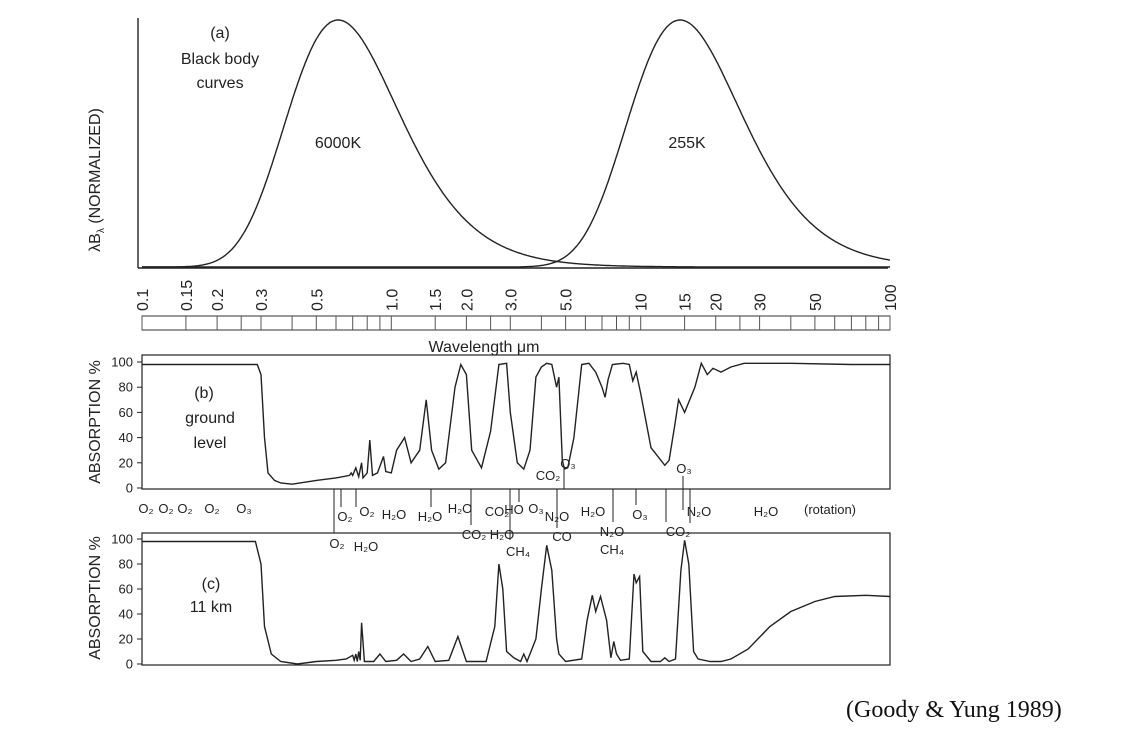  What do you see at coordinates (467, 300) in the screenshot?
I see `wavelength-tick-label: 2.0` at bounding box center [467, 300].